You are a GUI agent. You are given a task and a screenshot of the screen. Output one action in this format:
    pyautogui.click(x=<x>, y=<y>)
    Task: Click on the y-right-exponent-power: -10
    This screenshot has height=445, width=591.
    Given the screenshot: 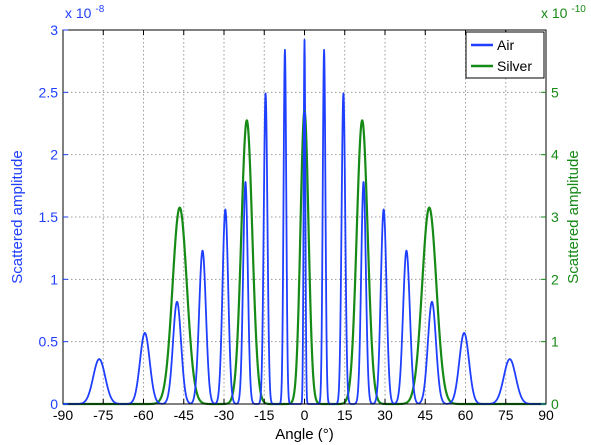 What is the action you would take?
    pyautogui.click(x=578, y=9)
    